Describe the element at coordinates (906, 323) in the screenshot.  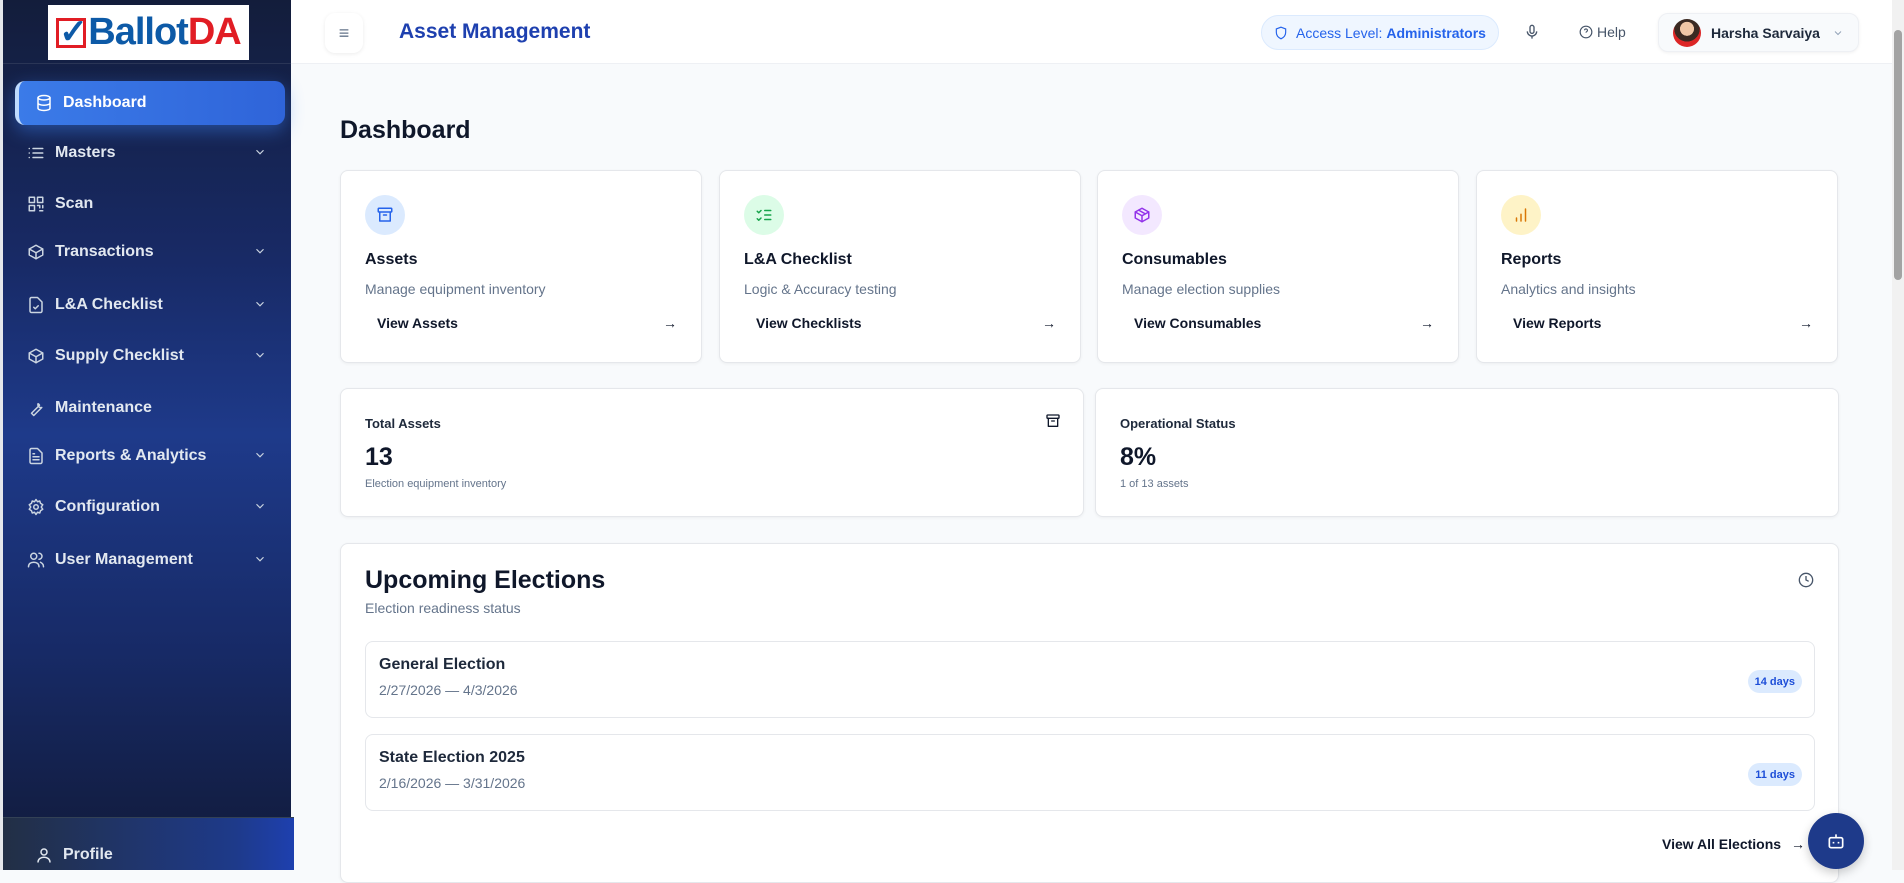
I see `quick-card-link: View Checklists →` at that location.